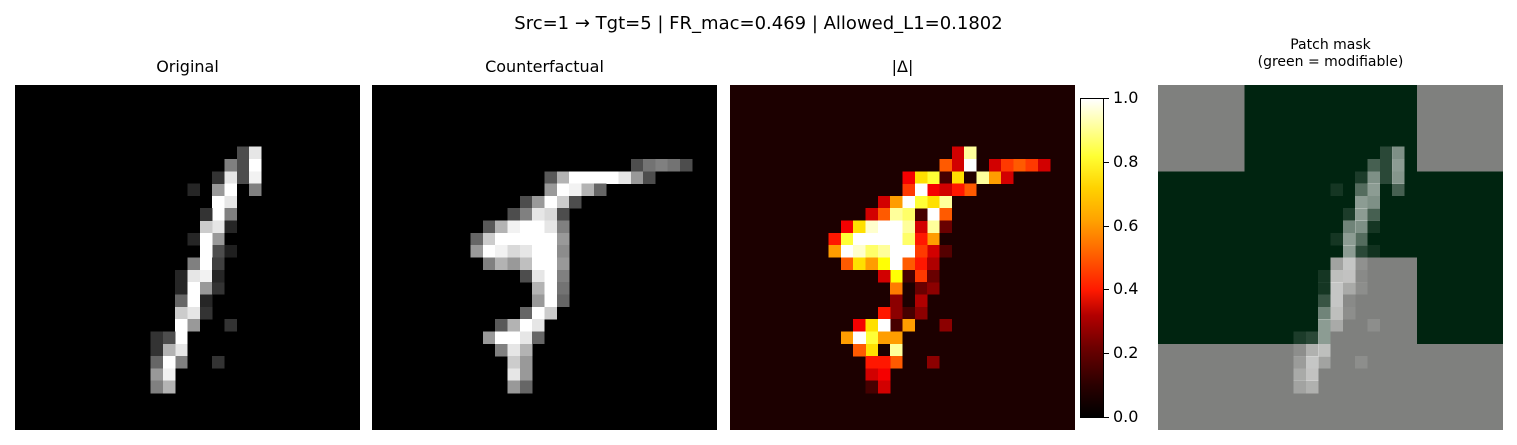  I want to click on colorbar-tick, so click(1106, 98).